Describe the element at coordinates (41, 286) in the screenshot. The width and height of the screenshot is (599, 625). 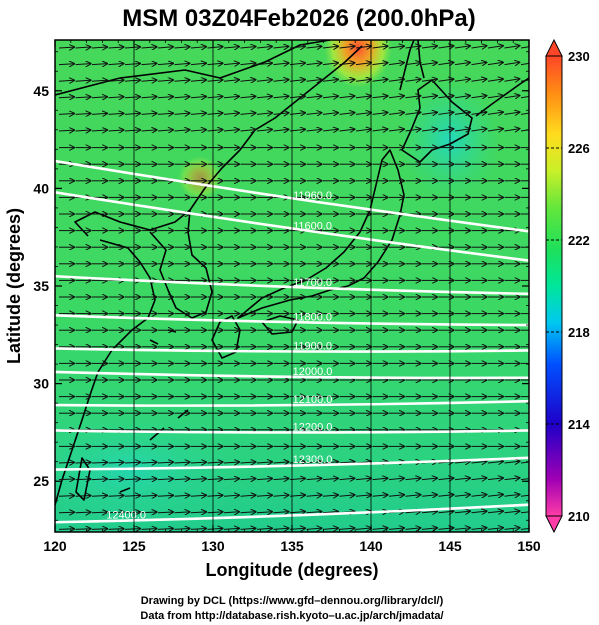
I see `y-tick-label: 35` at that location.